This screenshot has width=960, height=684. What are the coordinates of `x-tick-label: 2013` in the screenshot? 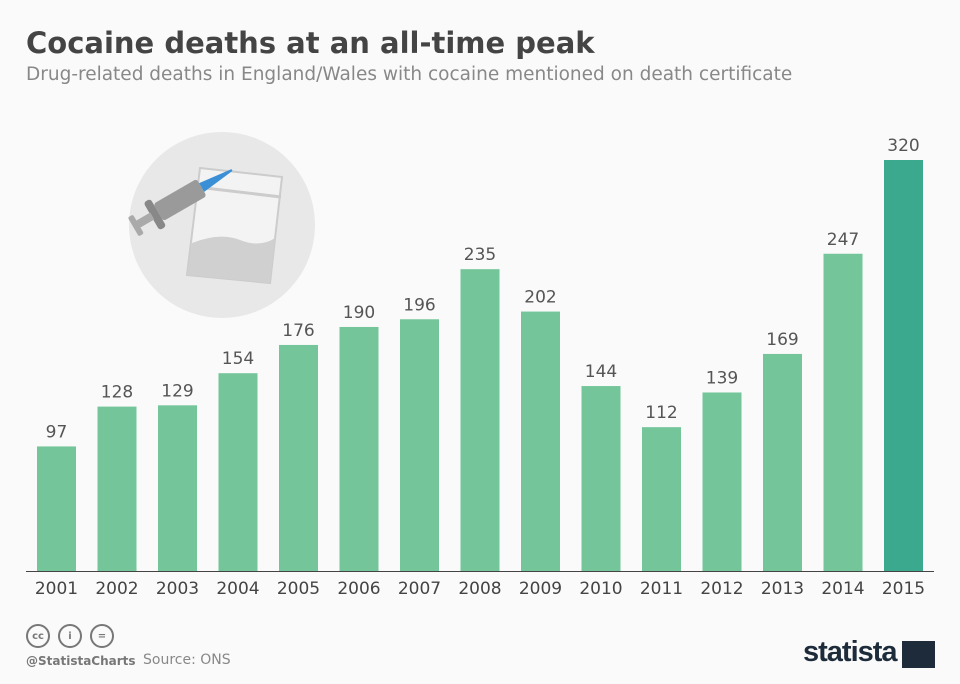 It's located at (782, 589).